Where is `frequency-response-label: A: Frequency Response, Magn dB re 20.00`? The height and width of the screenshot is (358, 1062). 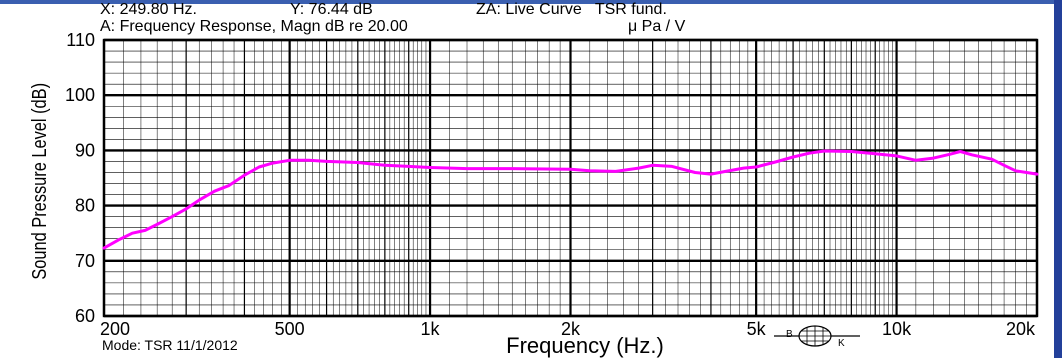 frequency-response-label: A: Frequency Response, Magn dB re 20.00 is located at coordinates (254, 26).